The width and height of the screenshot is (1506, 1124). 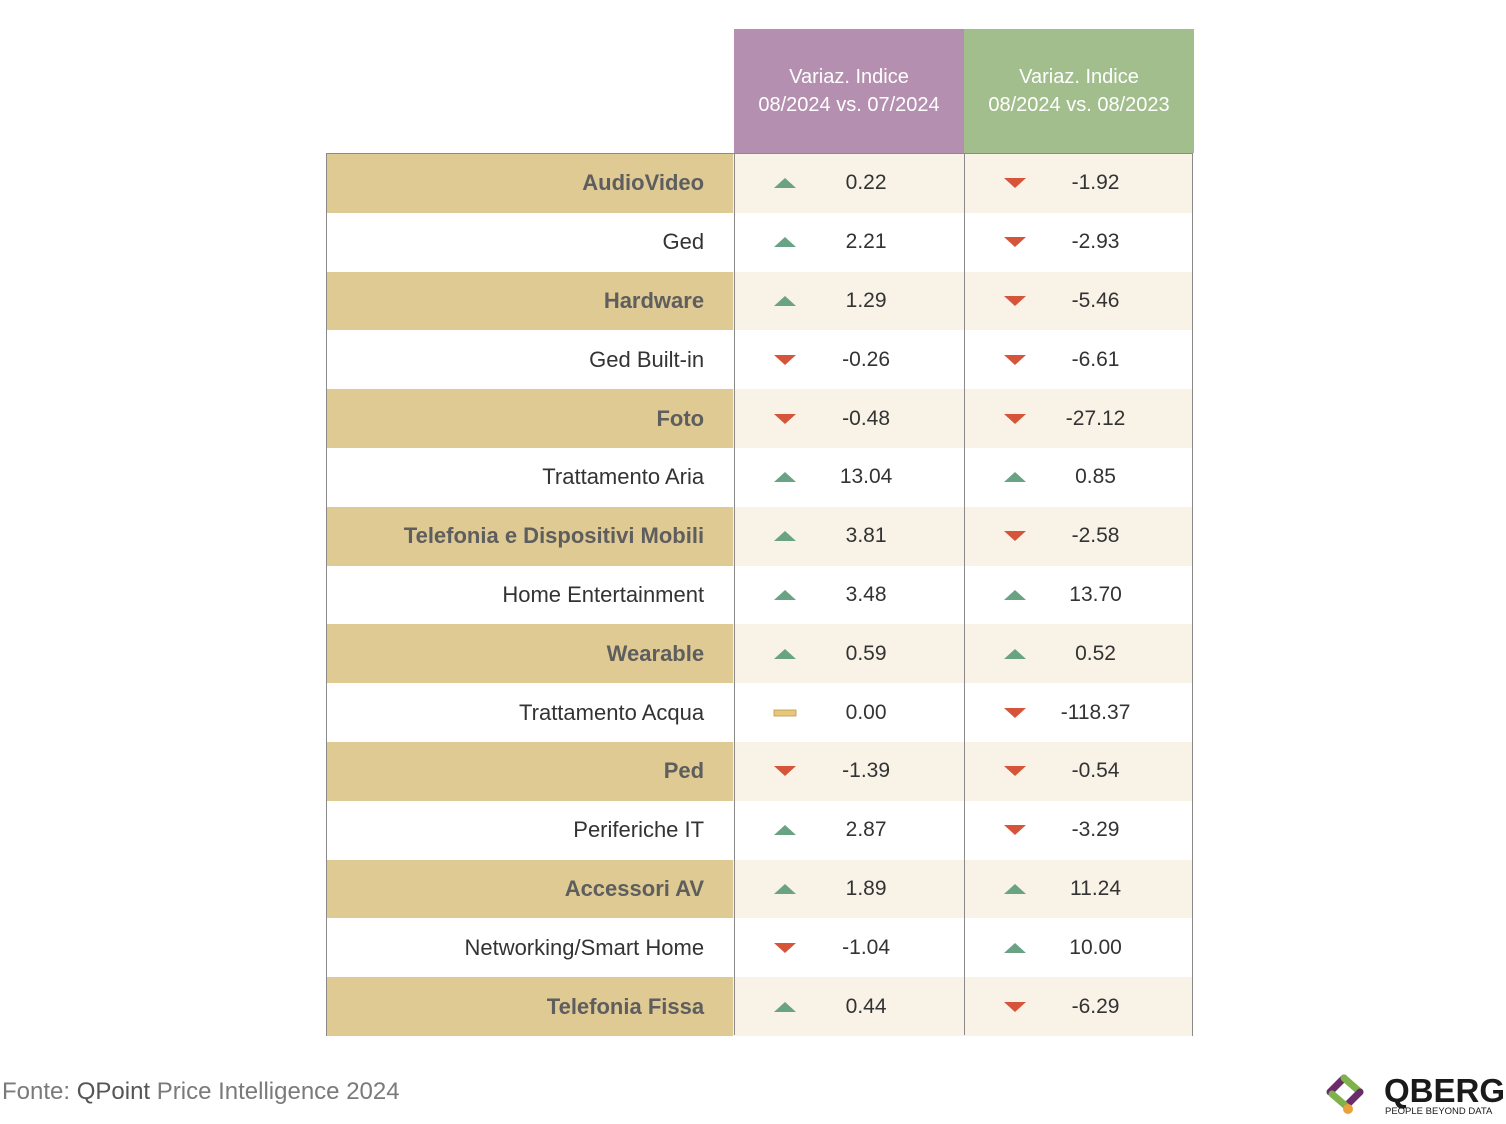 I want to click on table-row: Trattamento Aria 13.04 0.85, so click(x=759, y=477).